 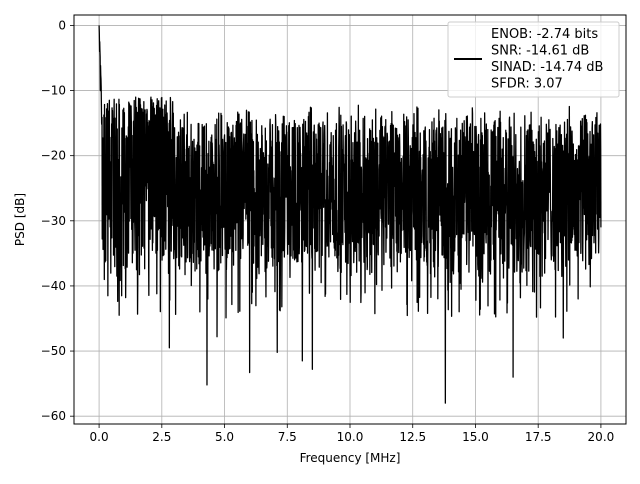 What do you see at coordinates (53, 286) in the screenshot?
I see `y-tick-label: −40` at bounding box center [53, 286].